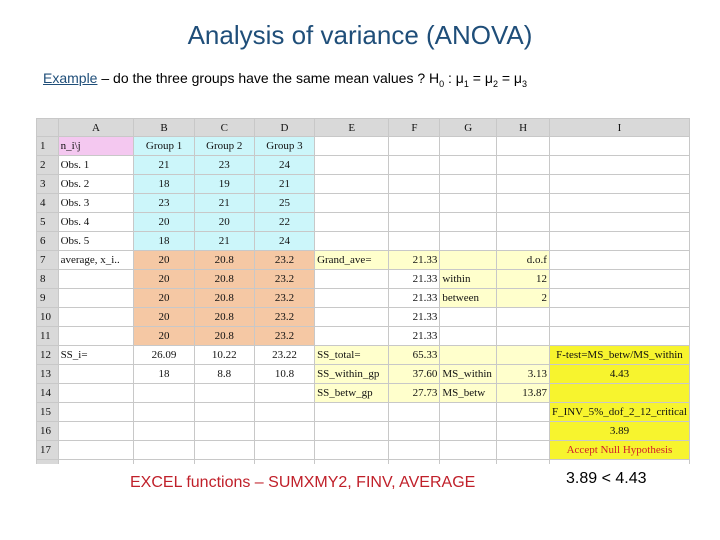  Describe the element at coordinates (164, 336) in the screenshot. I see `cell-b11: 20` at that location.